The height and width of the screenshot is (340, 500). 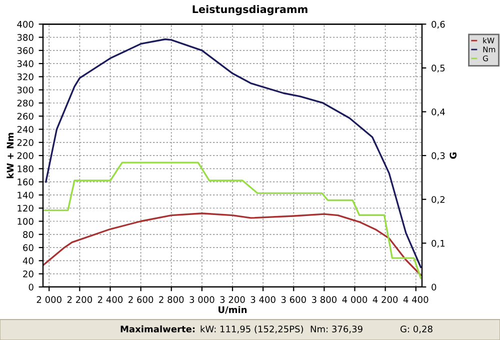 What do you see at coordinates (438, 112) in the screenshot?
I see `y2-tick-label: 0,4` at bounding box center [438, 112].